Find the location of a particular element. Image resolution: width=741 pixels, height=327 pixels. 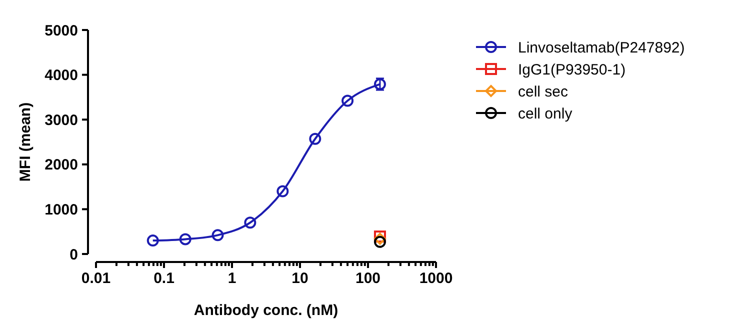

x-tick-label: 100 is located at coordinates (368, 278).